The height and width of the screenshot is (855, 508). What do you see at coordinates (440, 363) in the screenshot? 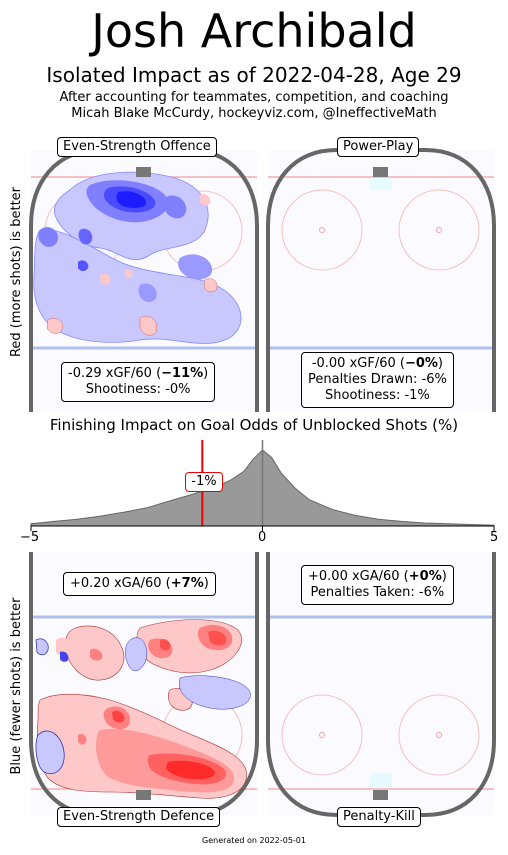
I see `pp-close-paren: )` at bounding box center [440, 363].